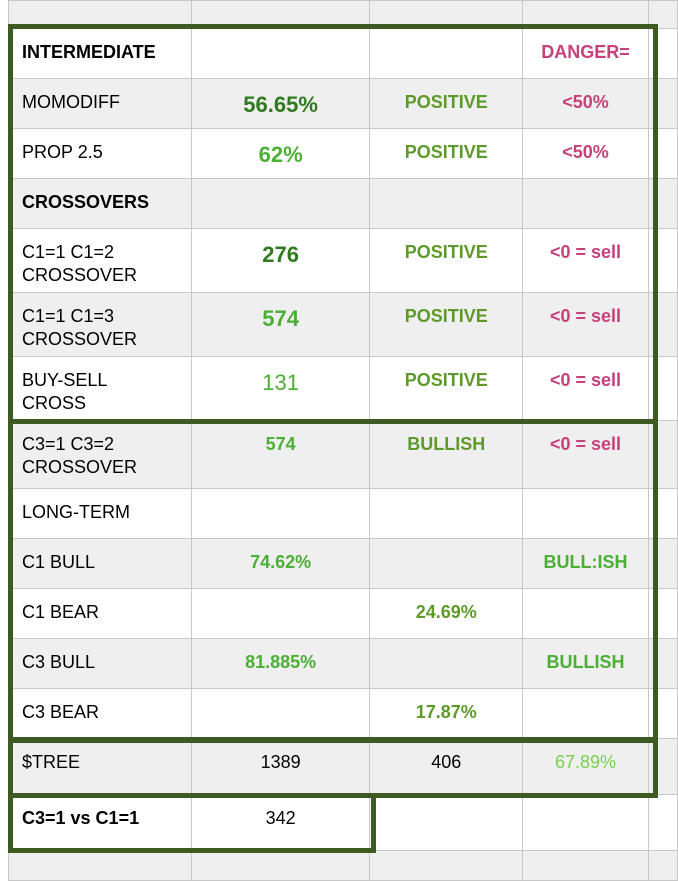 Image resolution: width=678 pixels, height=881 pixels. I want to click on cell-text: BUY-SELL, so click(65, 380).